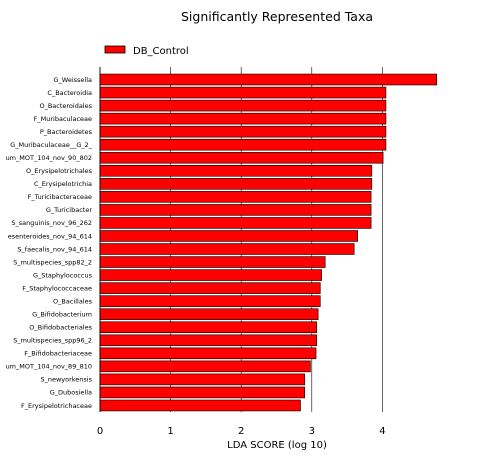 This screenshot has width=504, height=464. What do you see at coordinates (50, 236) in the screenshot?
I see `category-label: esenteroides_nov_94_614` at bounding box center [50, 236].